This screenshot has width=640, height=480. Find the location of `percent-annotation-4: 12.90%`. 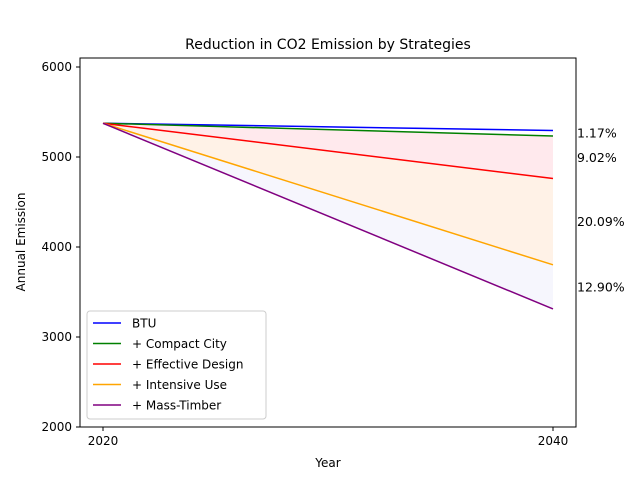

percent-annotation-4: 12.90% is located at coordinates (601, 286).